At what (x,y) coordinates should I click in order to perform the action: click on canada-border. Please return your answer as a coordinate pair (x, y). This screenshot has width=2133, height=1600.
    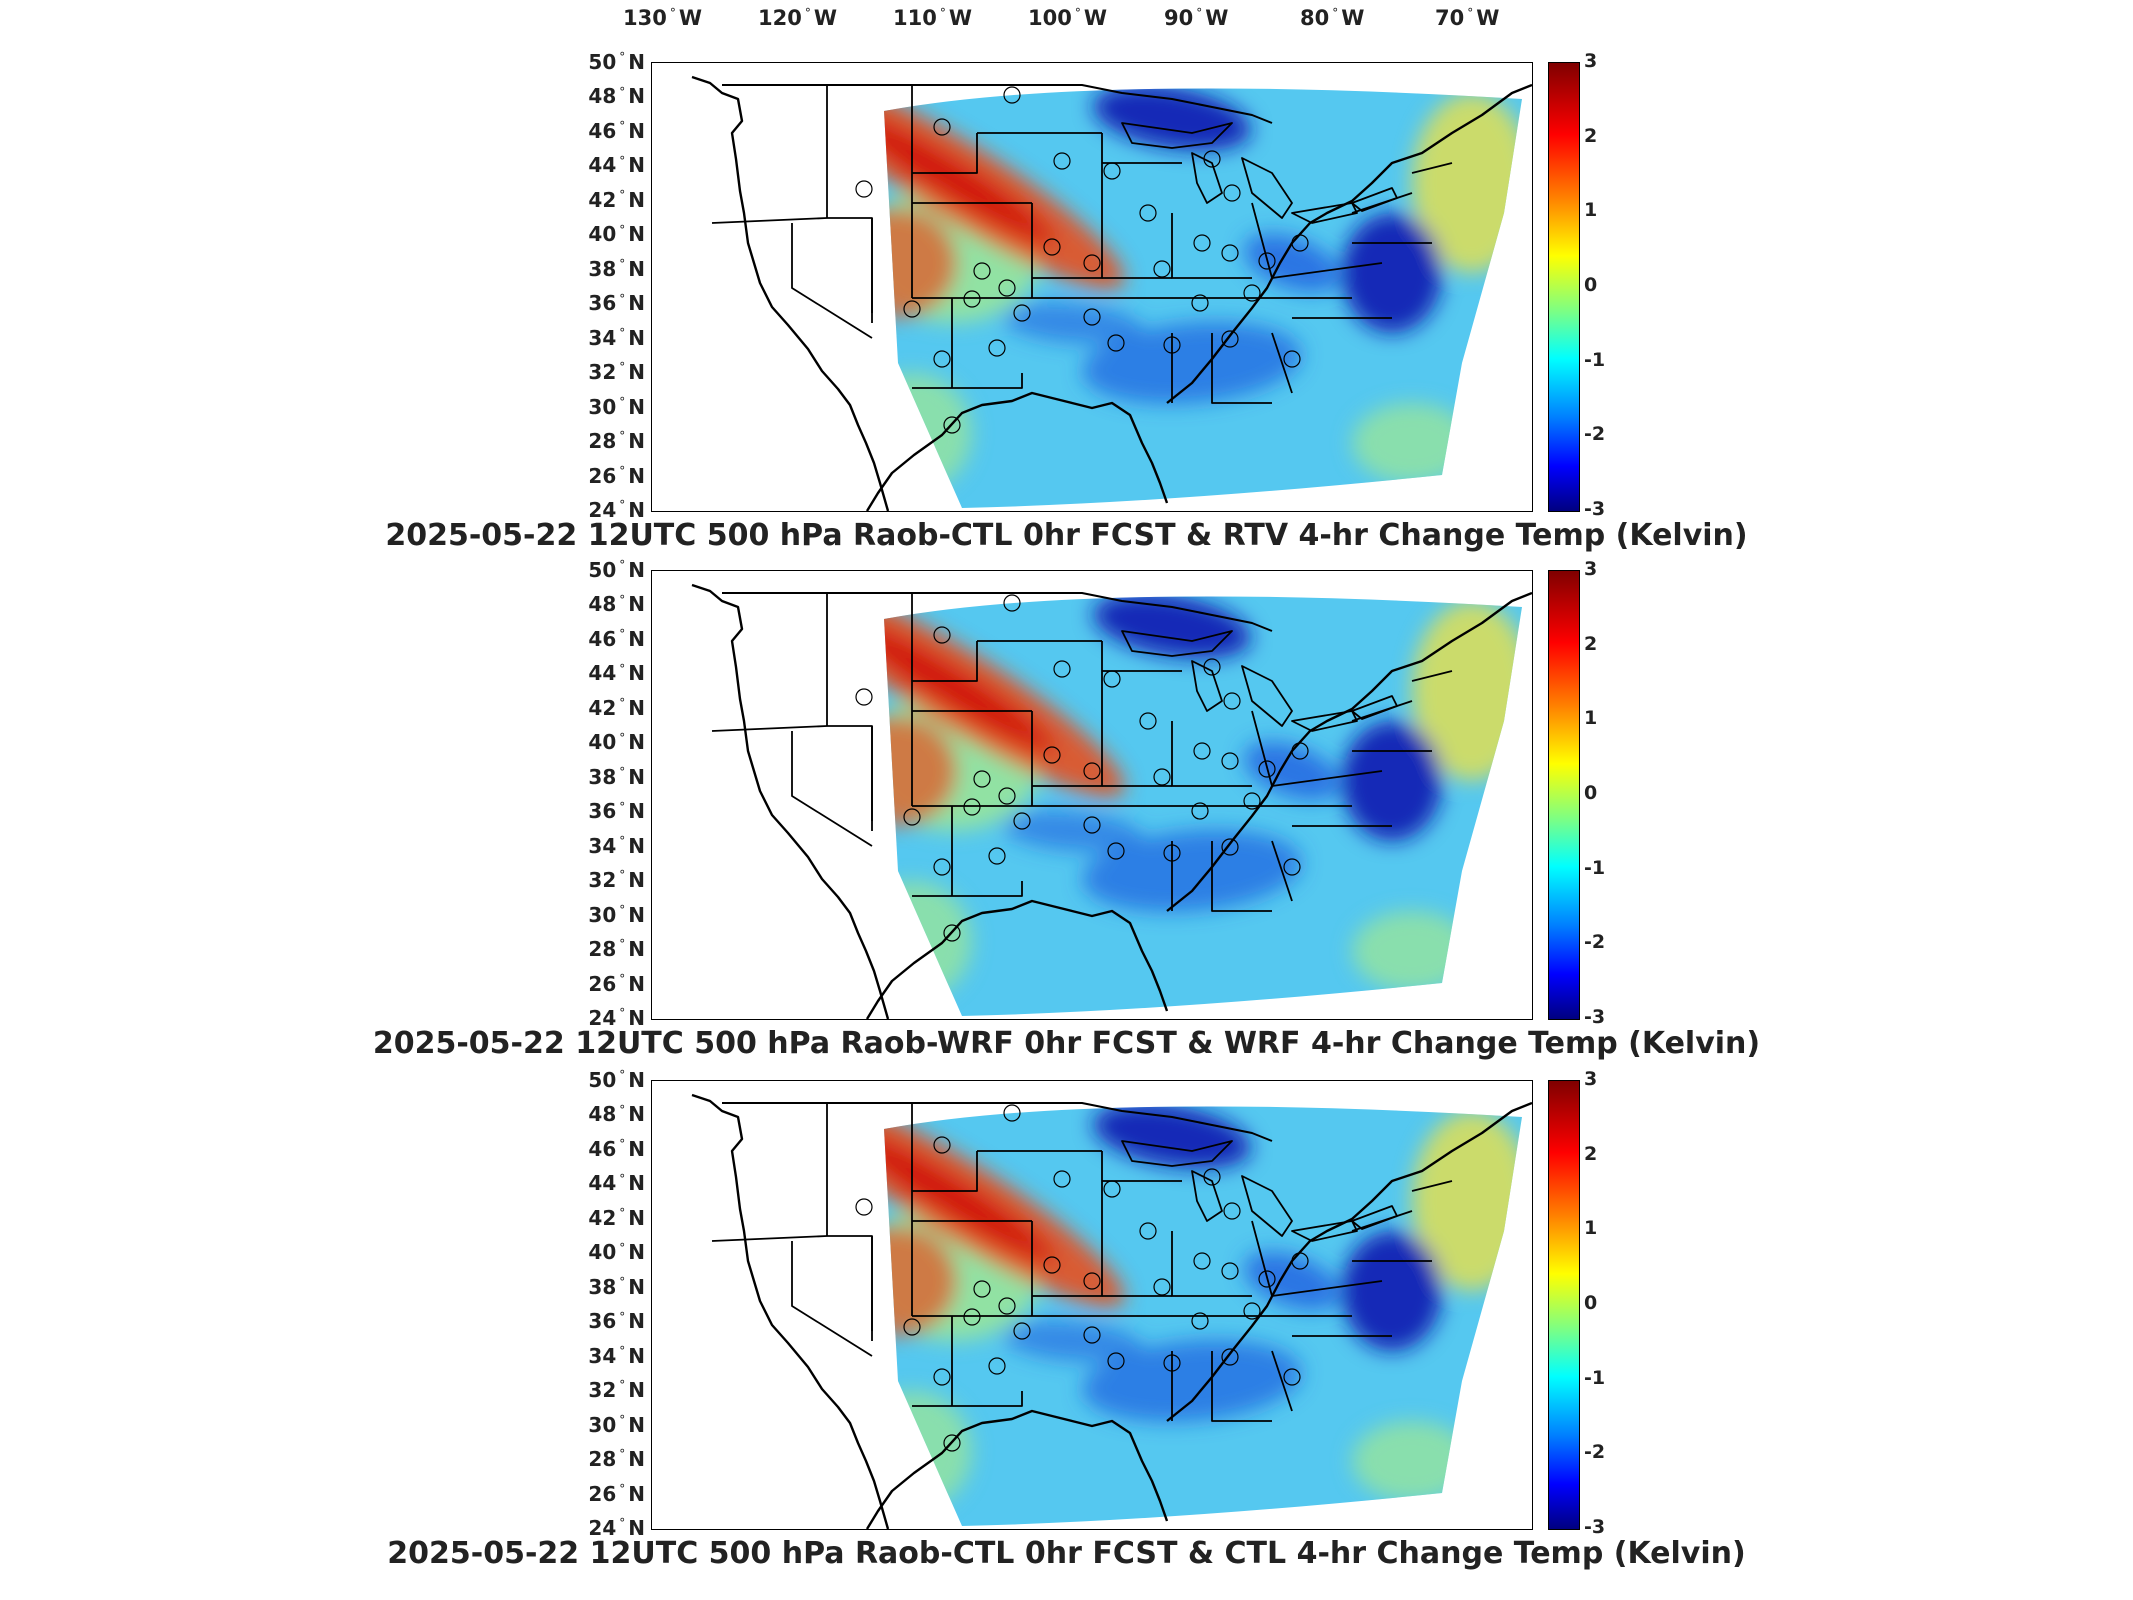
    Looking at the image, I should click on (997, 612).